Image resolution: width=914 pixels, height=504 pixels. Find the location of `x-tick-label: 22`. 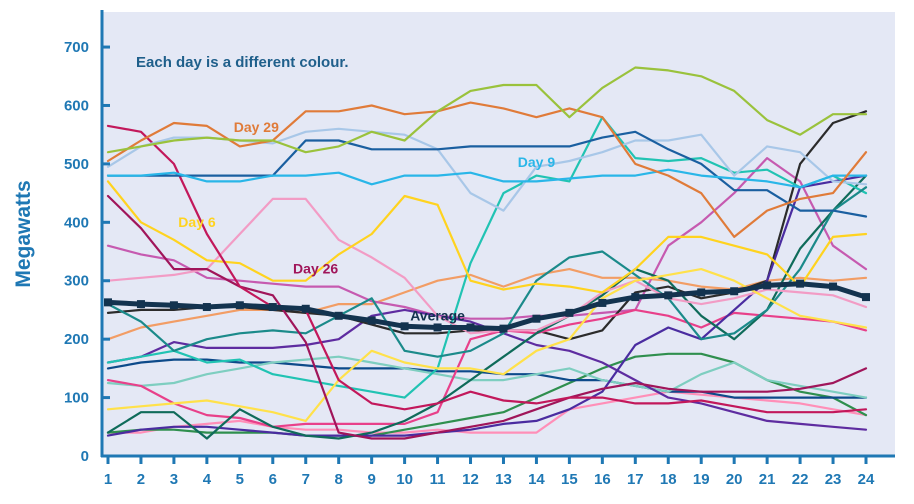

x-tick-label: 22 is located at coordinates (800, 479).